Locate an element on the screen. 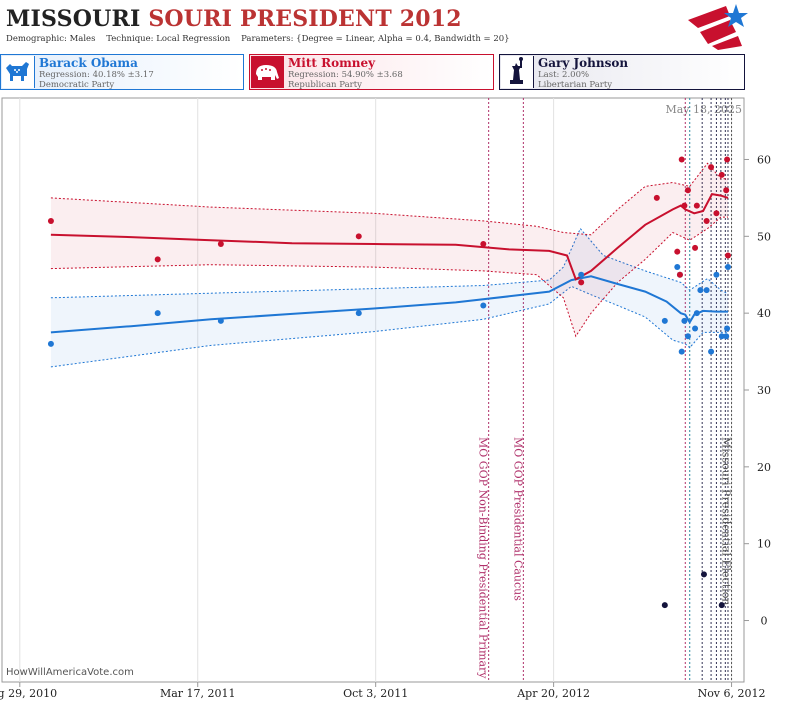 The width and height of the screenshot is (789, 704). candidate-party: Libertarian Party is located at coordinates (575, 85).